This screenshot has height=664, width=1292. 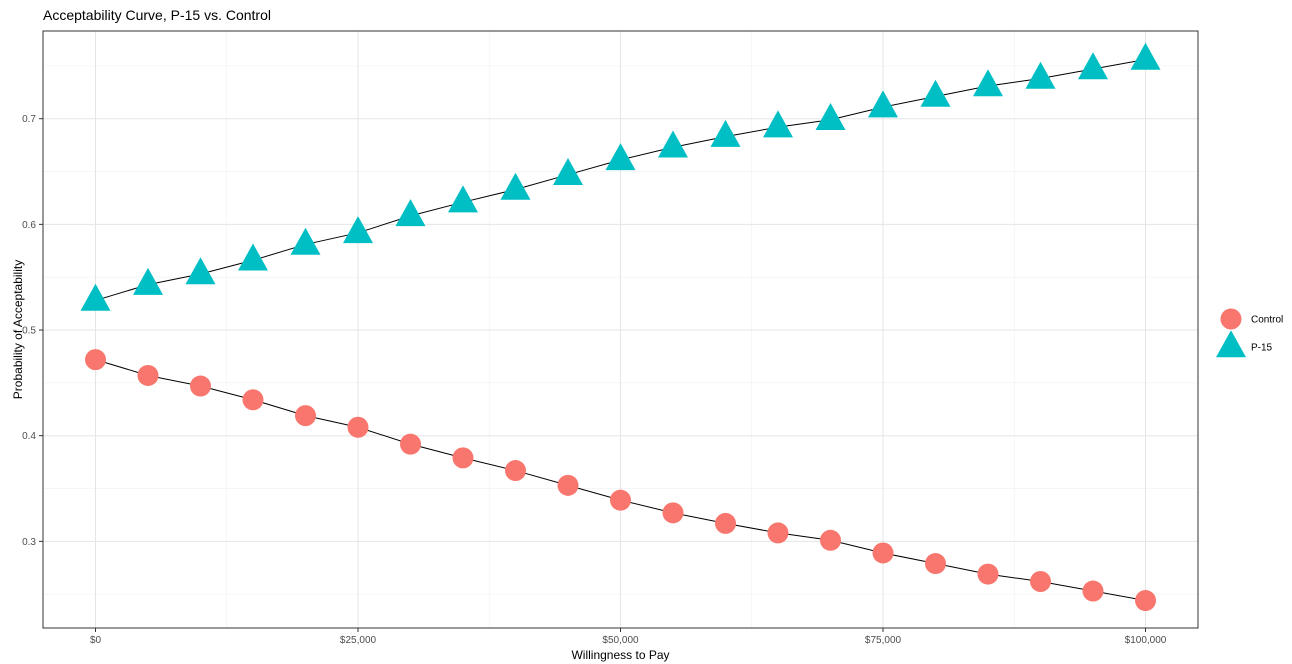 What do you see at coordinates (29, 119) in the screenshot?
I see `y-tick-label: 0.7` at bounding box center [29, 119].